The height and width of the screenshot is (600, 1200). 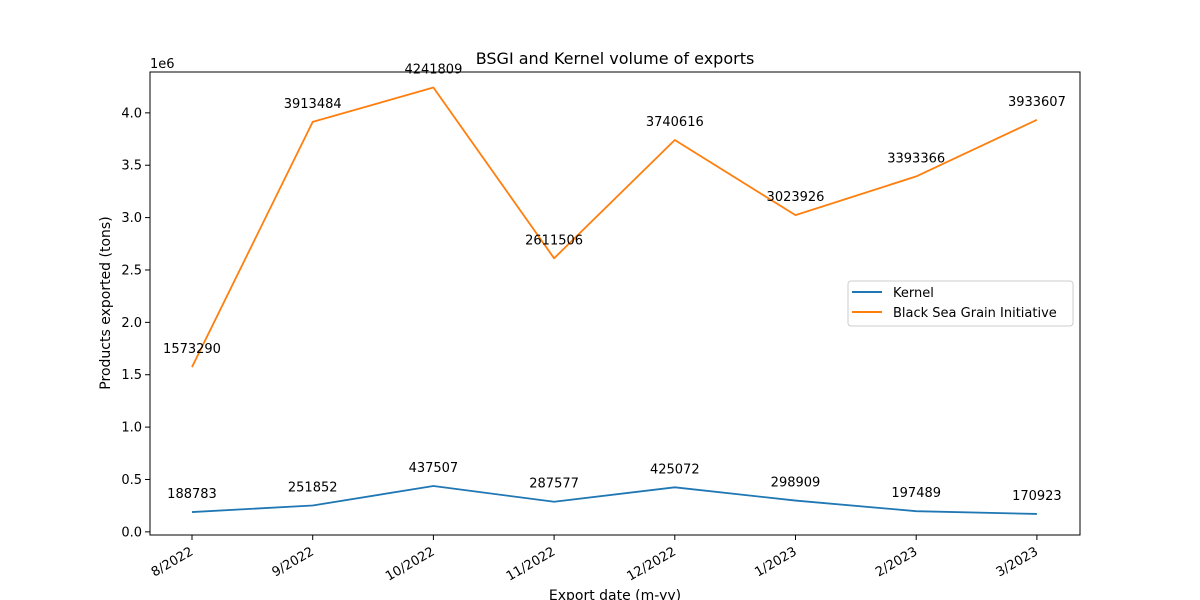 I want to click on y-axis-label: Products exported (tons), so click(x=106, y=302).